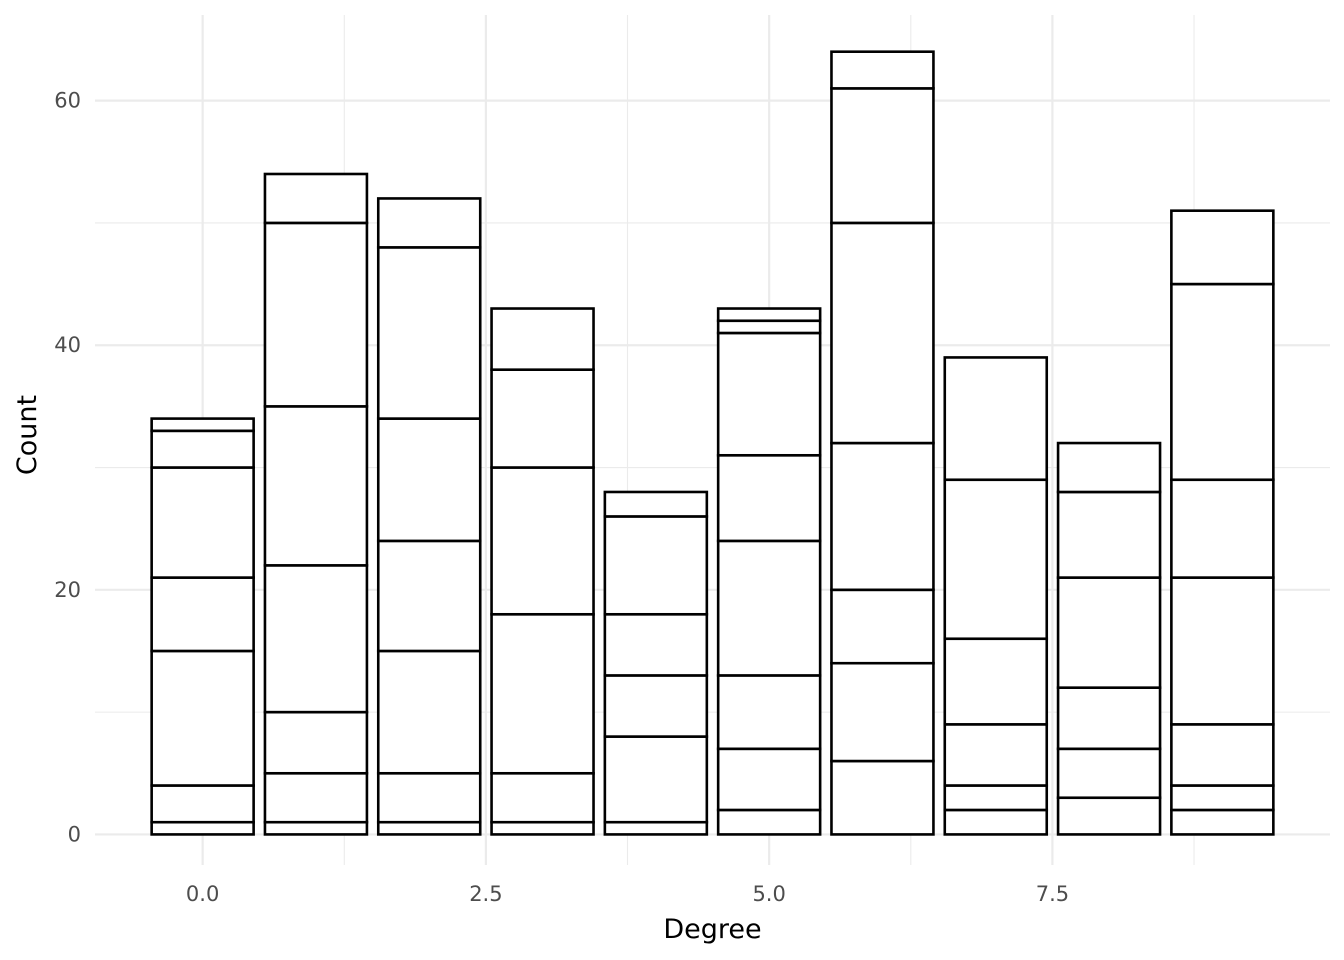 The width and height of the screenshot is (1344, 960). Describe the element at coordinates (1052, 894) in the screenshot. I see `x-tick-label: 7.5` at that location.